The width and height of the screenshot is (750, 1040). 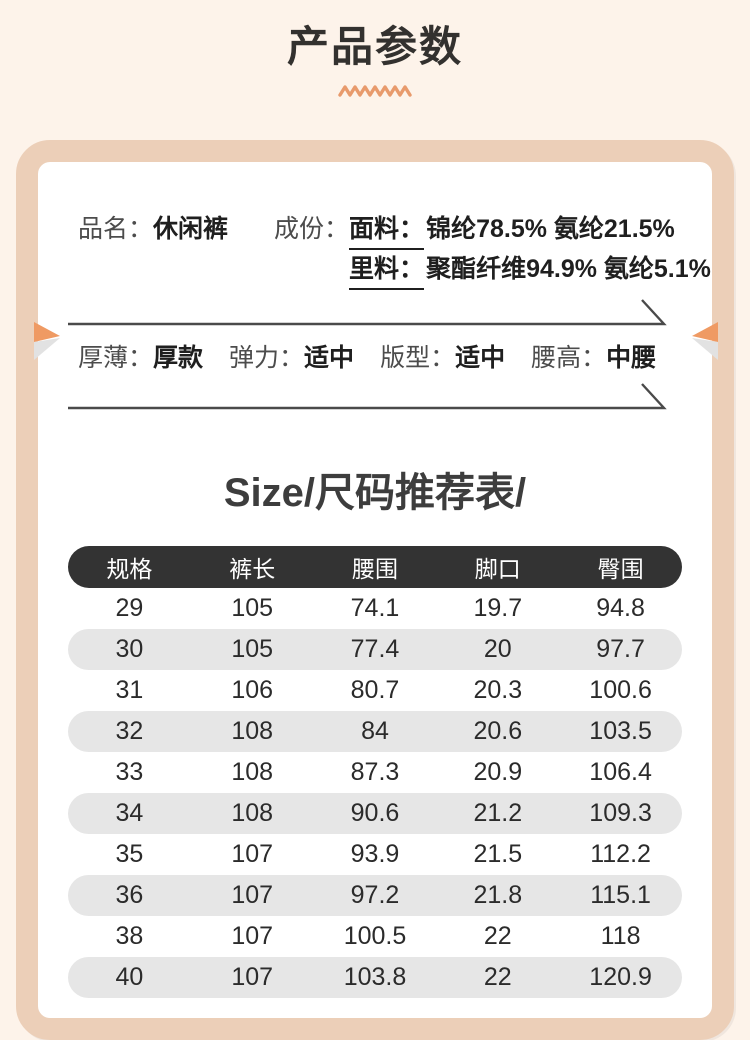 What do you see at coordinates (129, 731) in the screenshot?
I see `size-table-cell: 32` at bounding box center [129, 731].